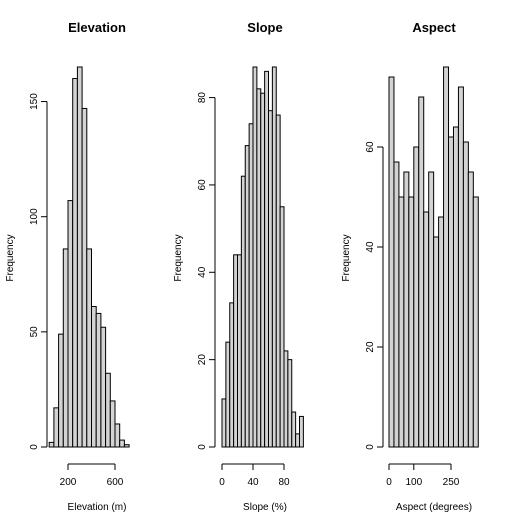 The image size is (506, 527). What do you see at coordinates (284, 482) in the screenshot?
I see `x-tick-label: 80` at bounding box center [284, 482].